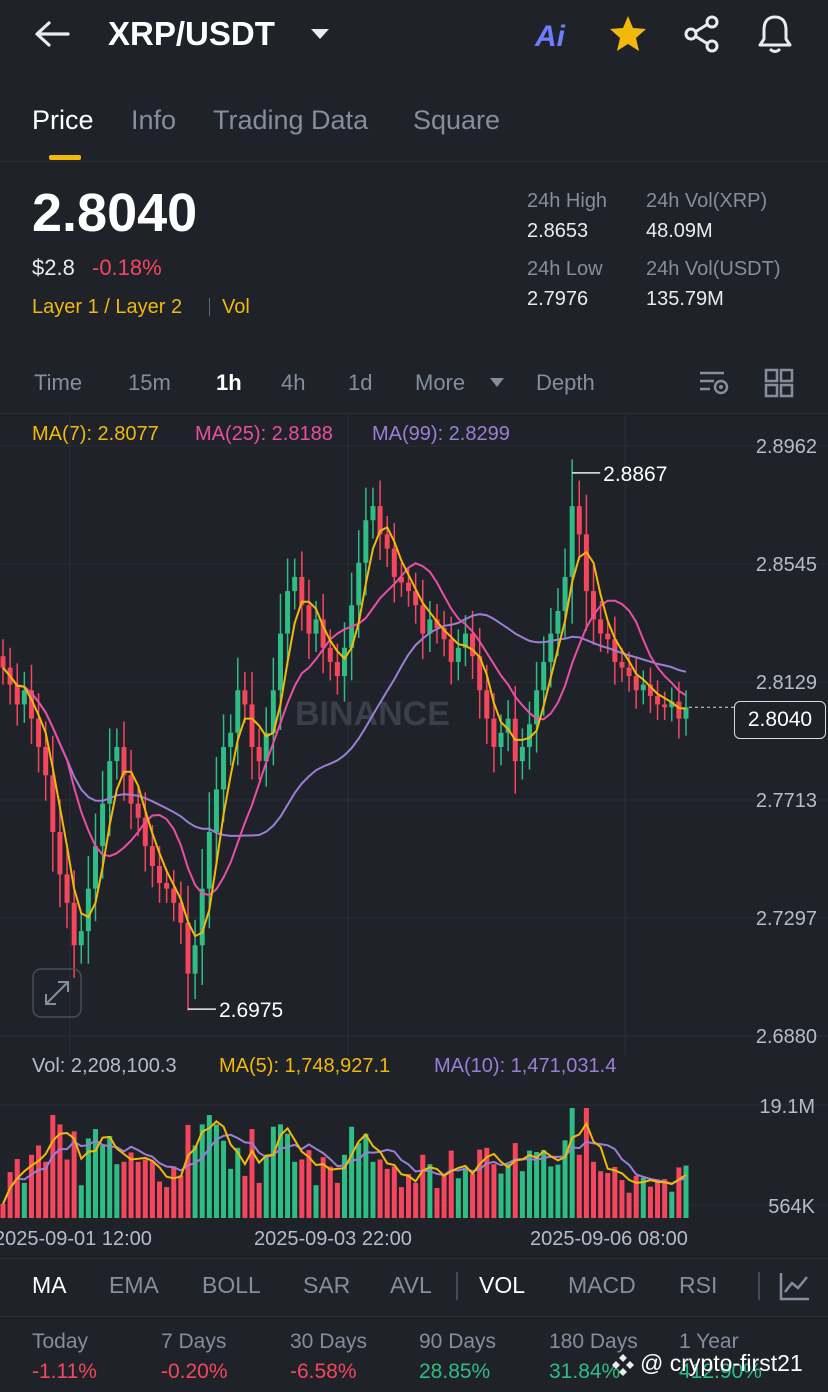 This screenshot has width=828, height=1392. I want to click on ai-icon: Ai, so click(550, 36).